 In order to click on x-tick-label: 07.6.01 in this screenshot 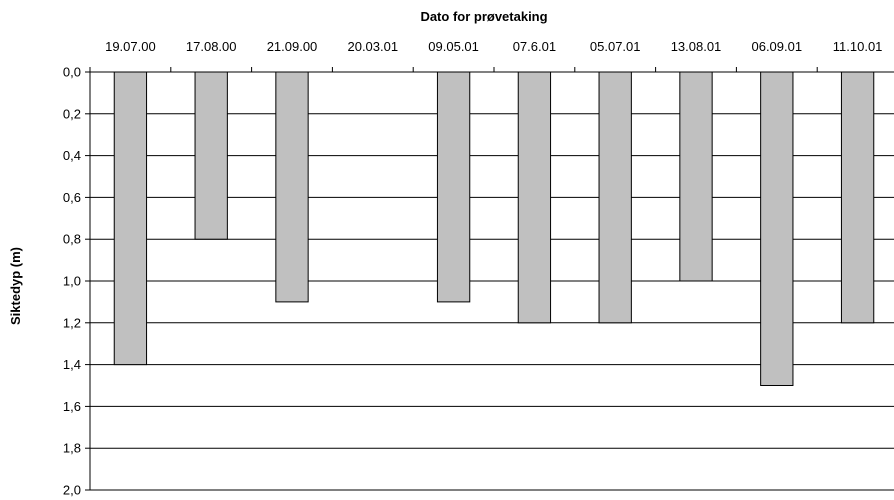, I will do `click(534, 46)`.